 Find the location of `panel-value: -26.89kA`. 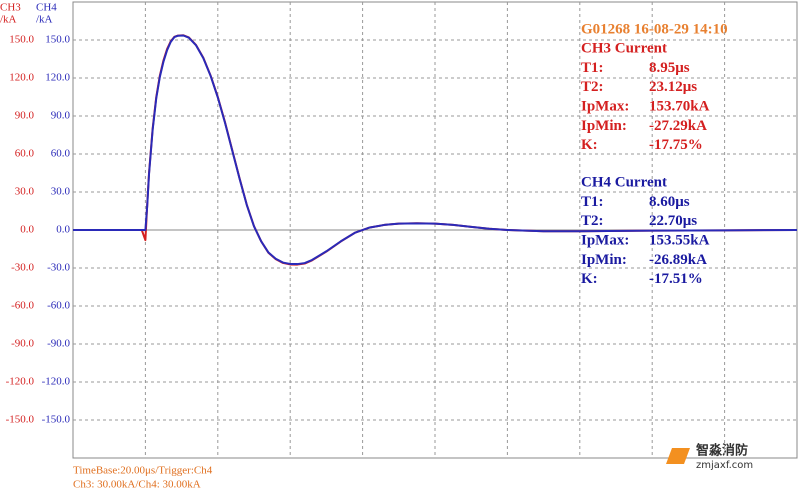

panel-value: -26.89kA is located at coordinates (678, 260).